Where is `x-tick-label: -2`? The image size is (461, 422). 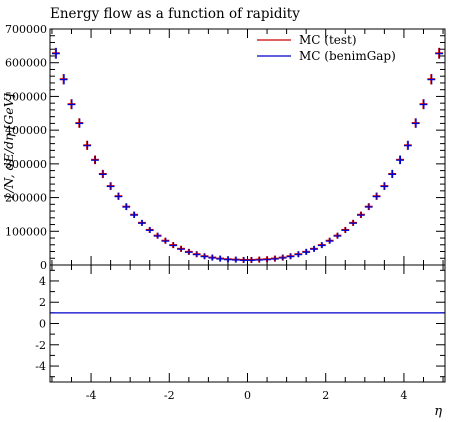
x-tick-label: -2 is located at coordinates (169, 395).